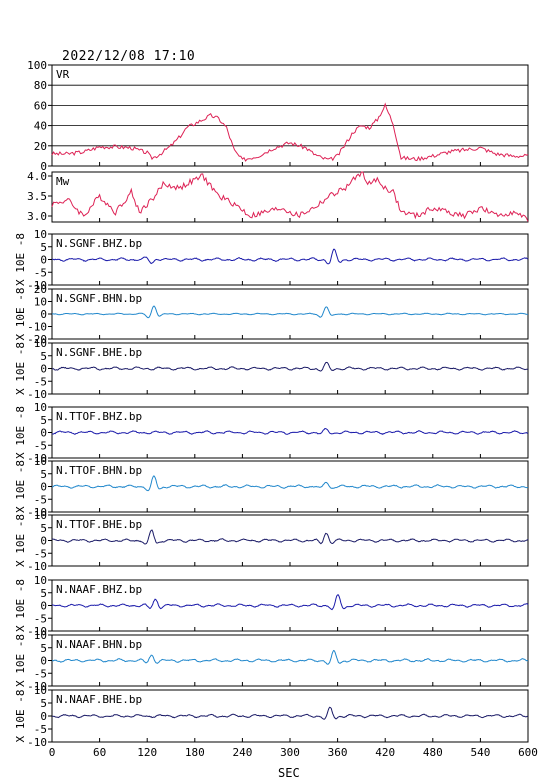  What do you see at coordinates (40, 105) in the screenshot?
I see `y-tick-label: 60` at bounding box center [40, 105].